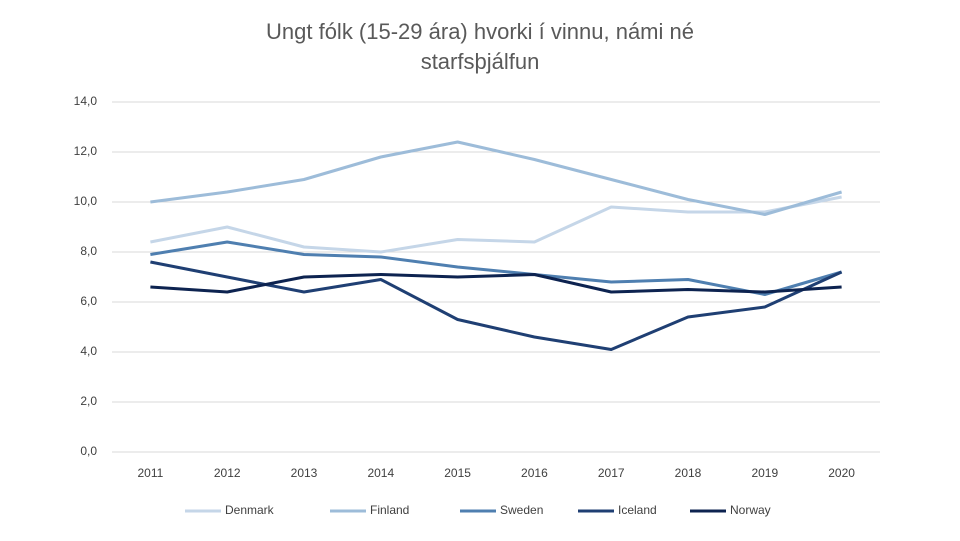  What do you see at coordinates (764, 473) in the screenshot?
I see `x-tick-label: 2019` at bounding box center [764, 473].